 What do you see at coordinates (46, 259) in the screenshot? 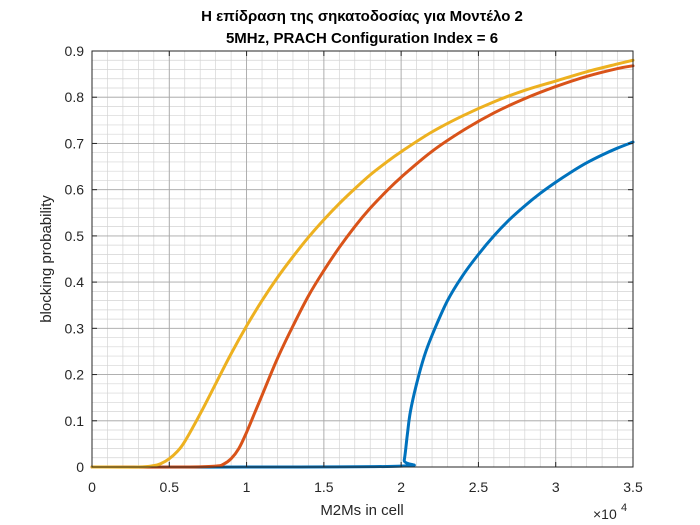
I see `y-axis-label: blocking probability` at bounding box center [46, 259].